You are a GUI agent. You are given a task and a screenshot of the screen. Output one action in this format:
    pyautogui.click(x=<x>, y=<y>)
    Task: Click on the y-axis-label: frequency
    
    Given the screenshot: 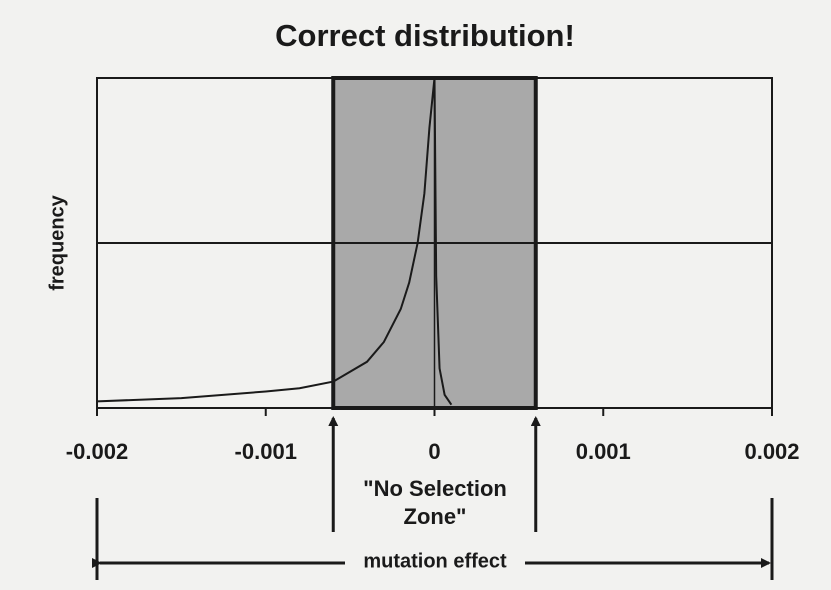 What is the action you would take?
    pyautogui.click(x=57, y=242)
    